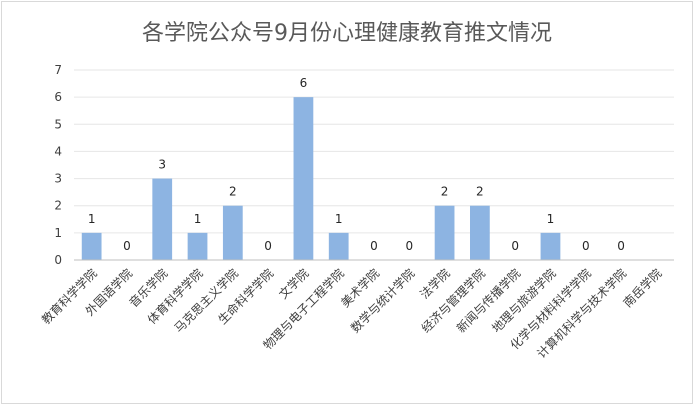 This screenshot has height=405, width=694. What do you see at coordinates (206, 301) in the screenshot?
I see `category-label-5: 马克思主义学院` at bounding box center [206, 301].